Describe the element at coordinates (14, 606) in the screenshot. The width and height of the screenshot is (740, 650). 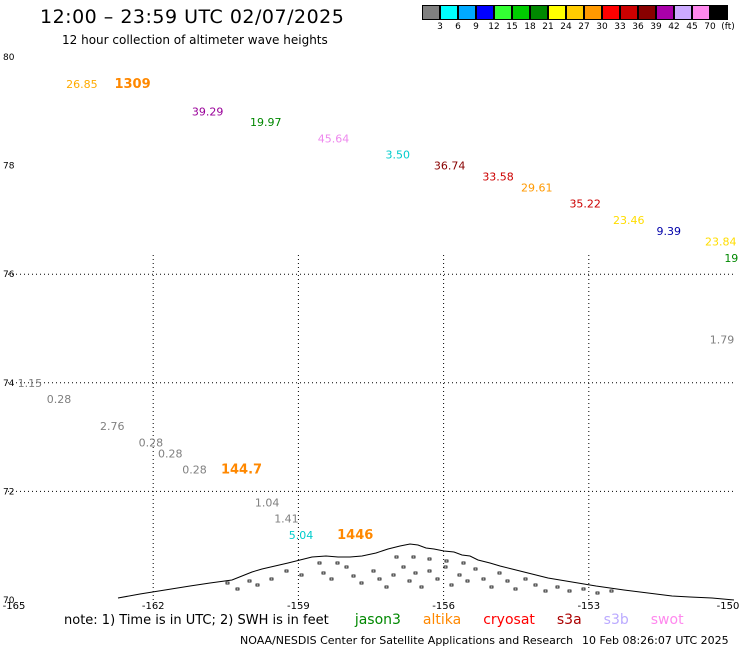
I see `lon-tick-label: -165` at that location.